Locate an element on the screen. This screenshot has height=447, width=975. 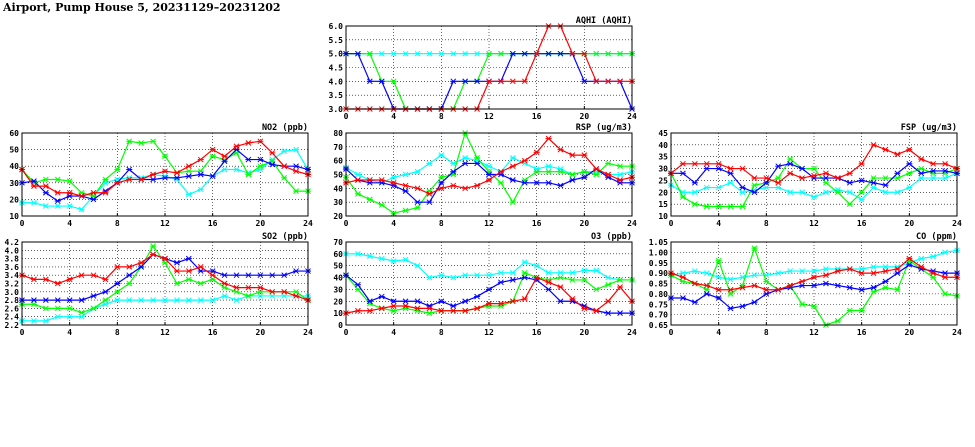
y-tick-label: 2.6 is located at coordinates (12, 308).